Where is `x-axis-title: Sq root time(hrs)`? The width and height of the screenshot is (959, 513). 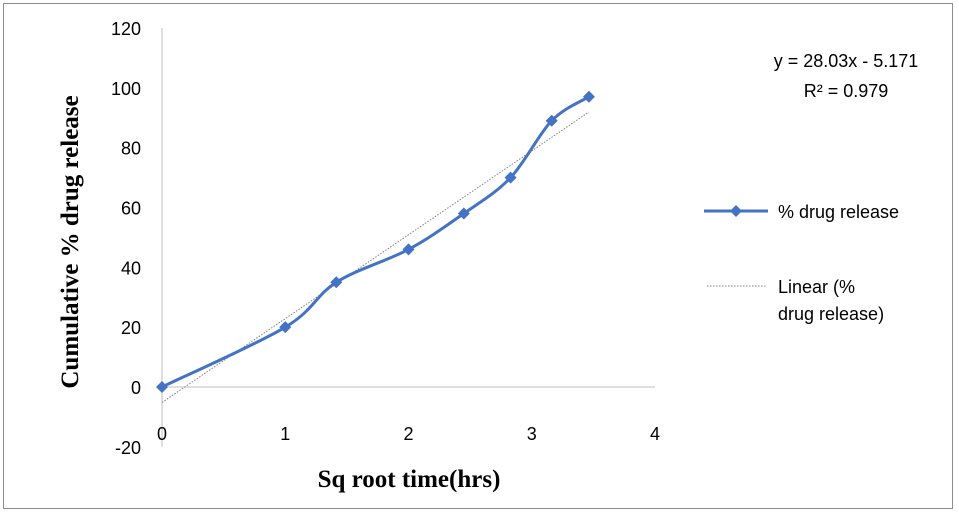
x-axis-title: Sq root time(hrs) is located at coordinates (409, 479).